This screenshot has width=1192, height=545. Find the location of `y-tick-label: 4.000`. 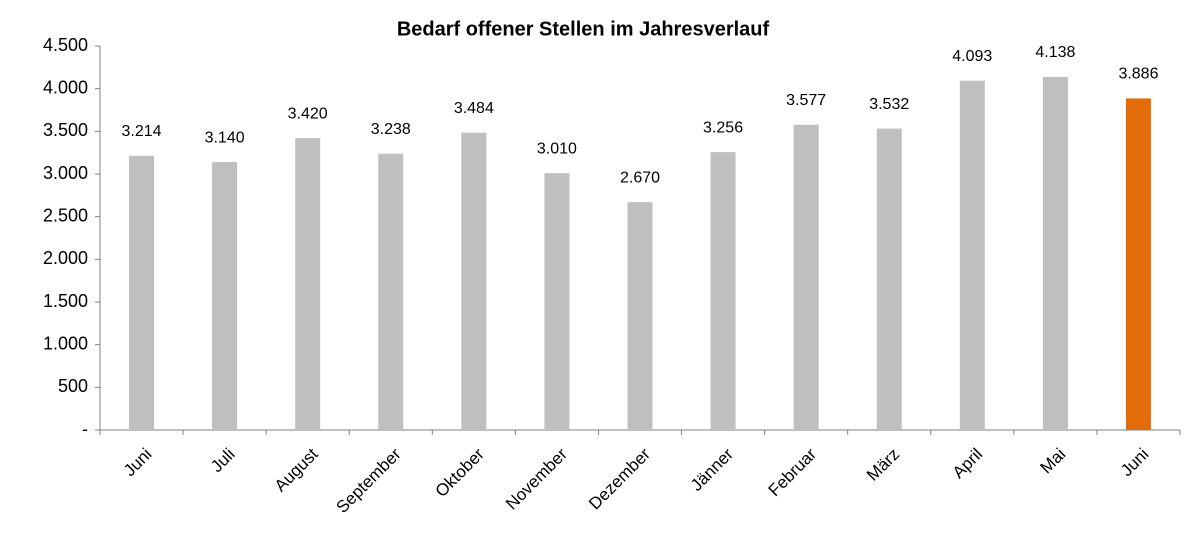

y-tick-label: 4.000 is located at coordinates (65, 87).